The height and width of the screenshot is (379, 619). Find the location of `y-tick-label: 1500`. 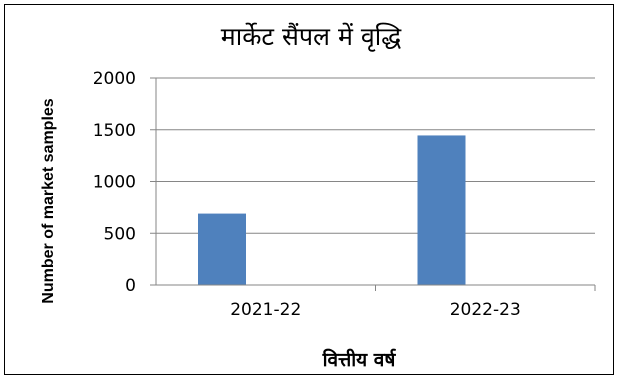

y-tick-label: 1500 is located at coordinates (114, 131).